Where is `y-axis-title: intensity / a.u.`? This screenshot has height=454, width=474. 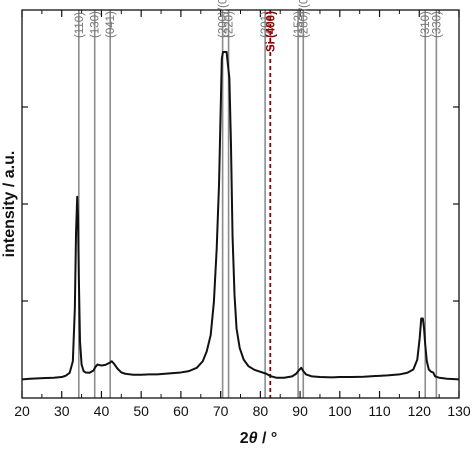 y-axis-title: intensity / a.u. is located at coordinates (9, 204).